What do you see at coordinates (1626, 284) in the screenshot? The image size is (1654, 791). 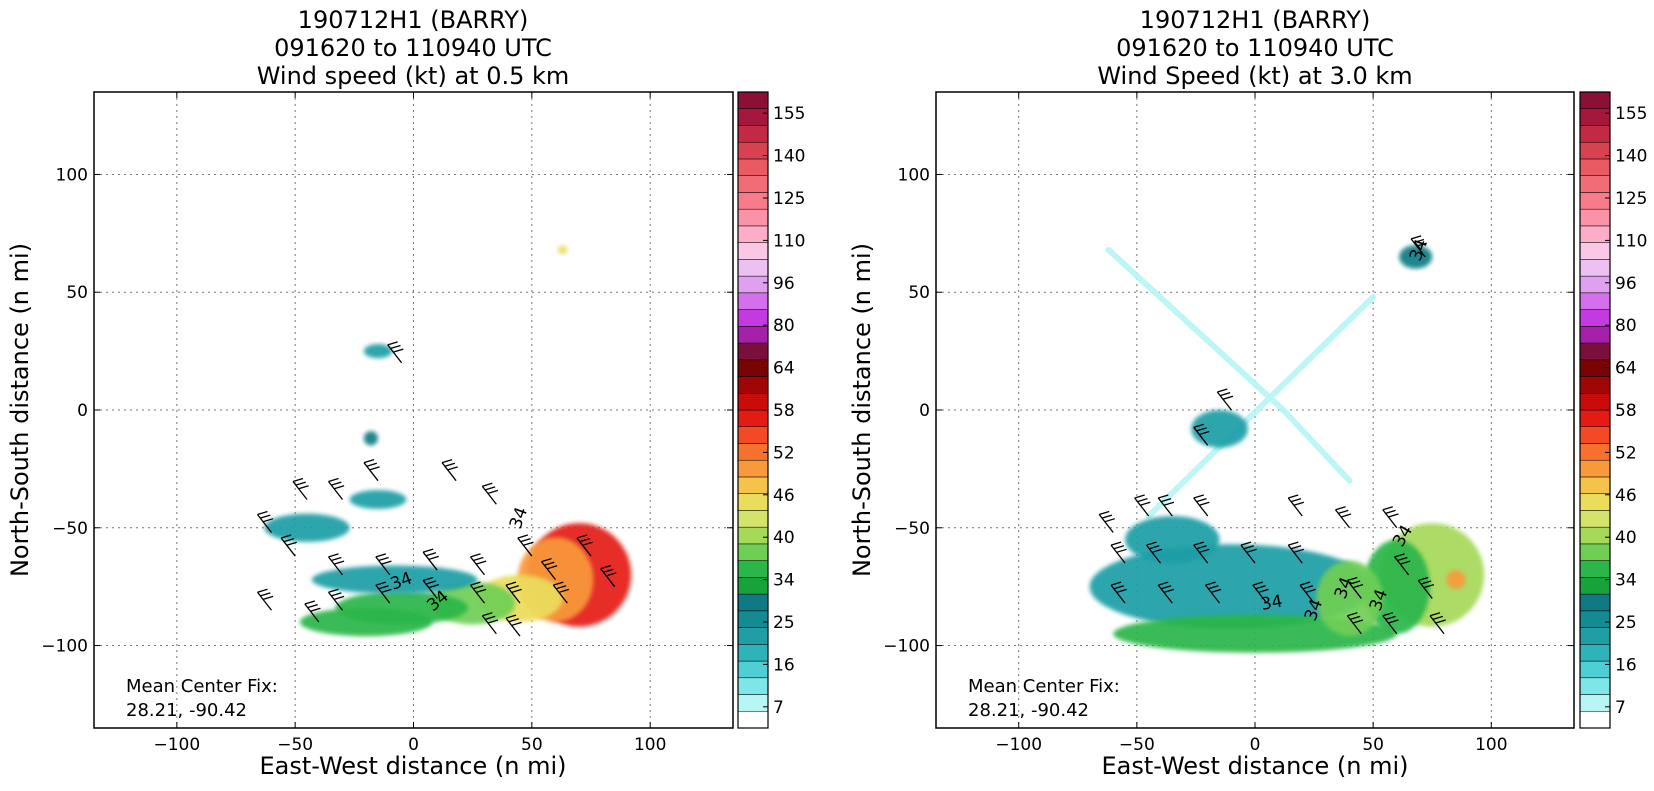 I see `colorbar-tick-label: 96` at bounding box center [1626, 284].